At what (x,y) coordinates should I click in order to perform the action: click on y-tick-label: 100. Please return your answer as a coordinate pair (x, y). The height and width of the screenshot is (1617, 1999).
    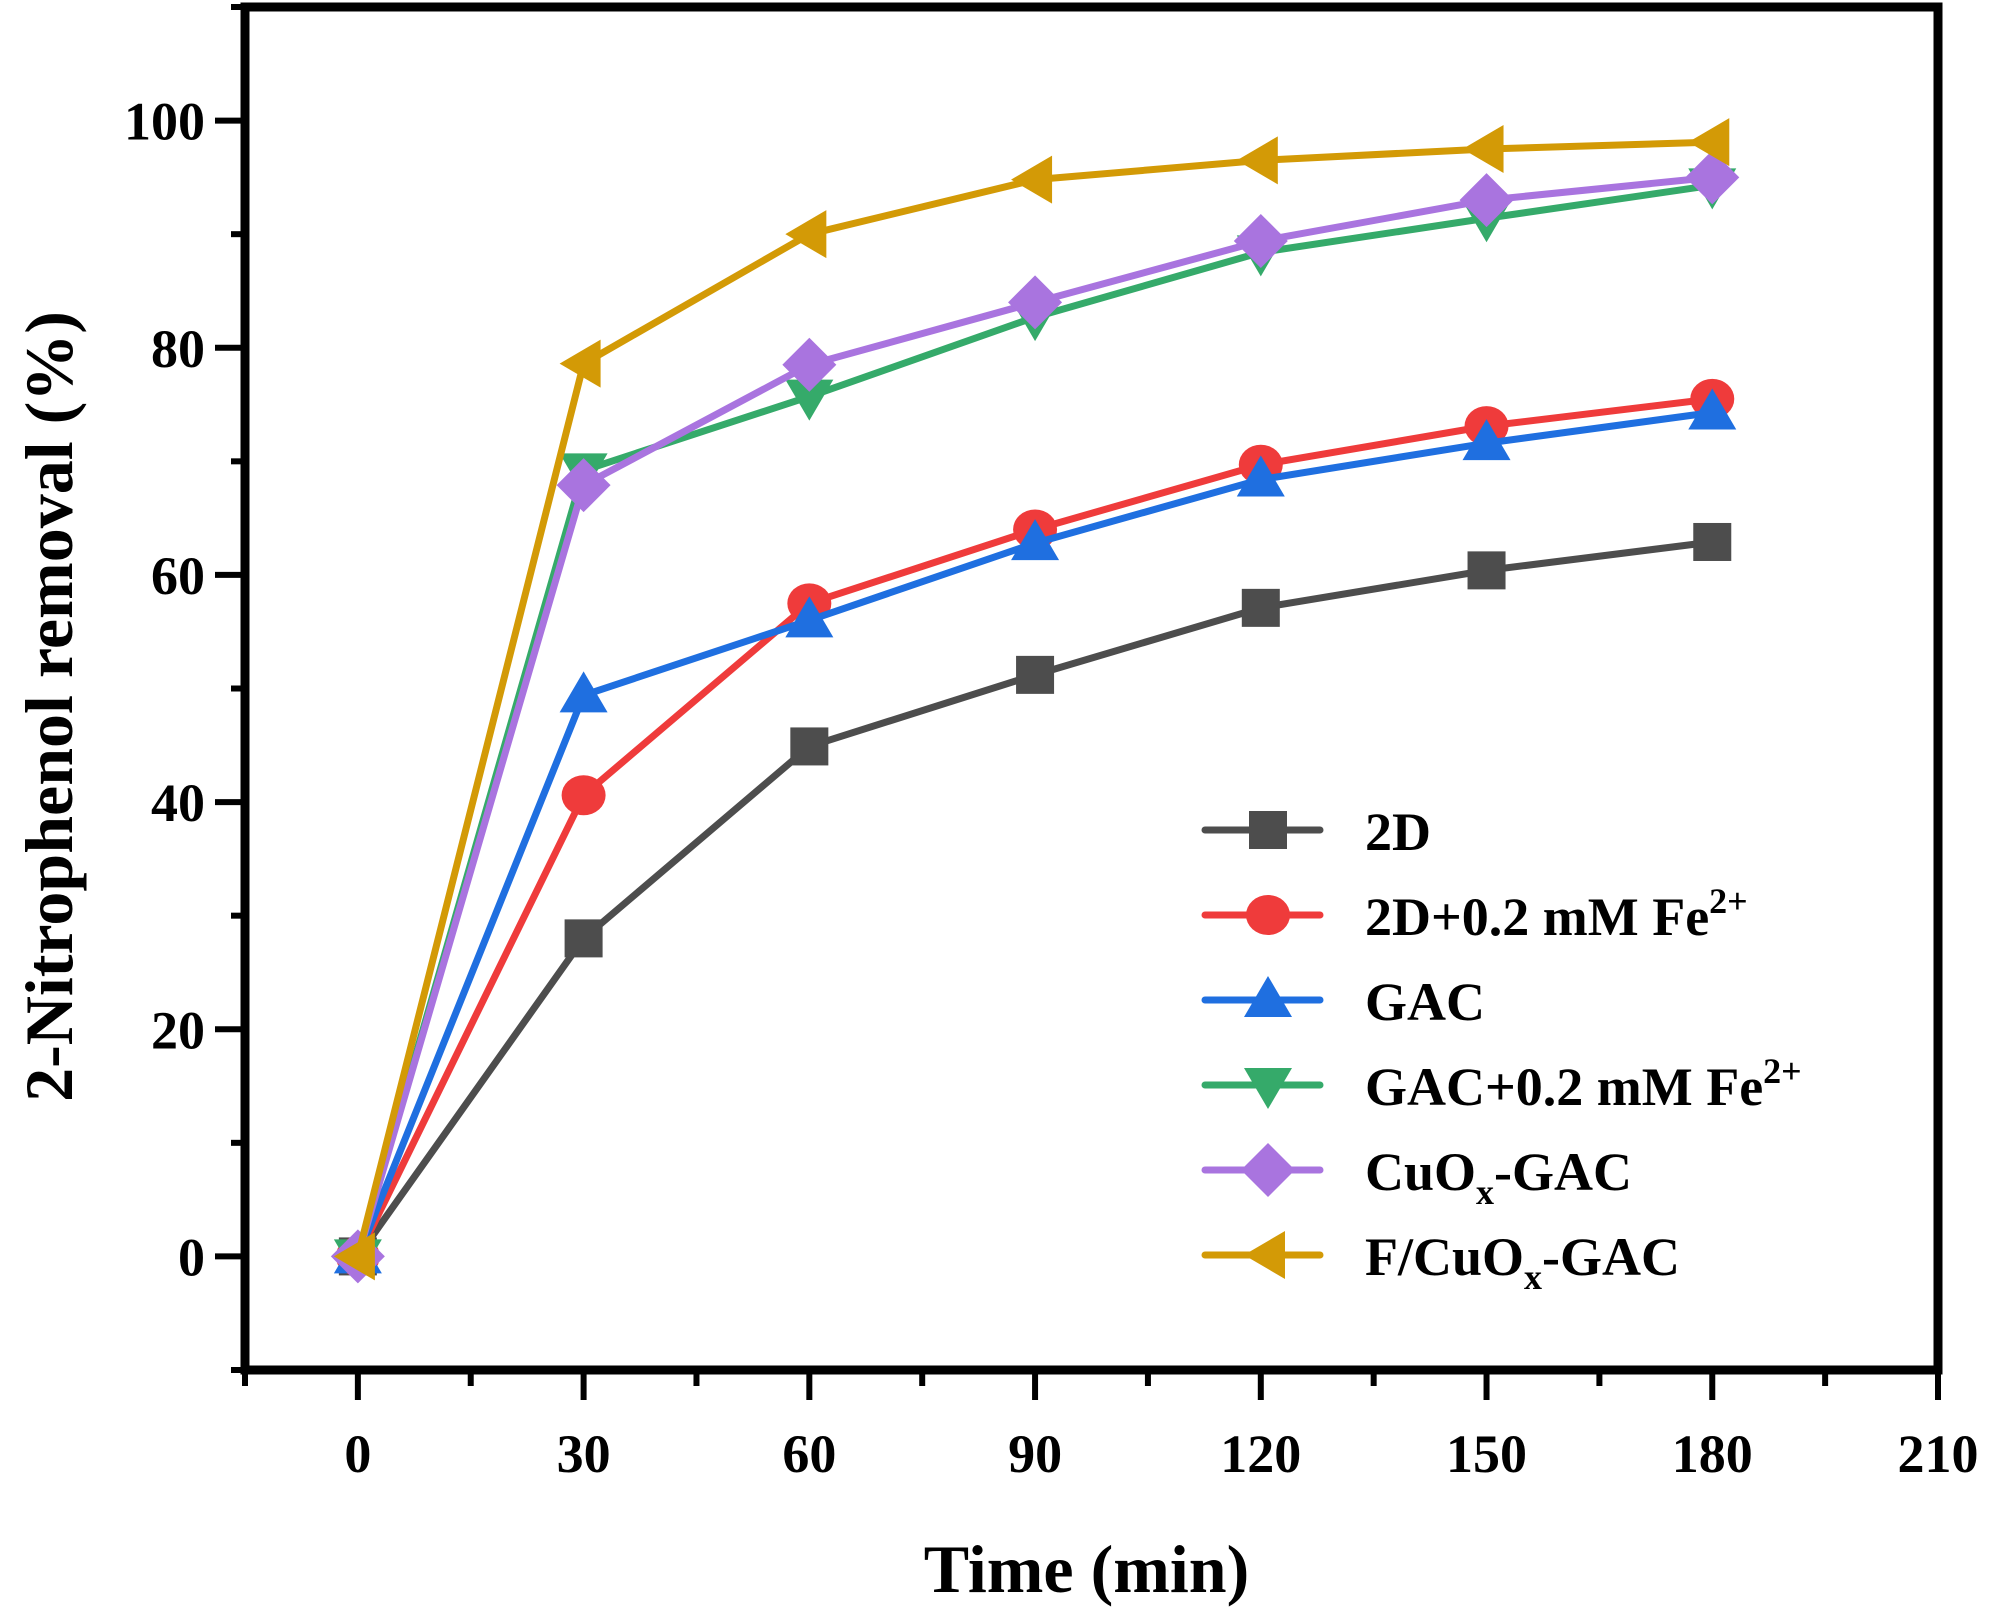
    Looking at the image, I should click on (164, 122).